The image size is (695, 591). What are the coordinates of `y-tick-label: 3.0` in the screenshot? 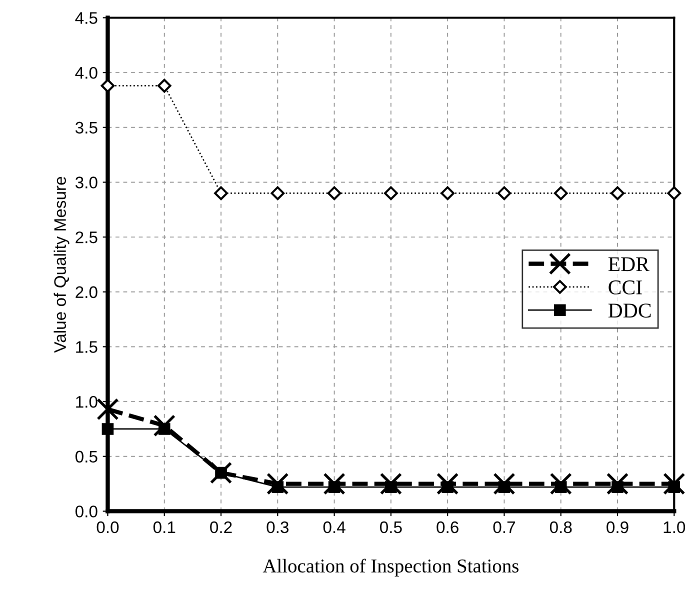 It's located at (86, 182).